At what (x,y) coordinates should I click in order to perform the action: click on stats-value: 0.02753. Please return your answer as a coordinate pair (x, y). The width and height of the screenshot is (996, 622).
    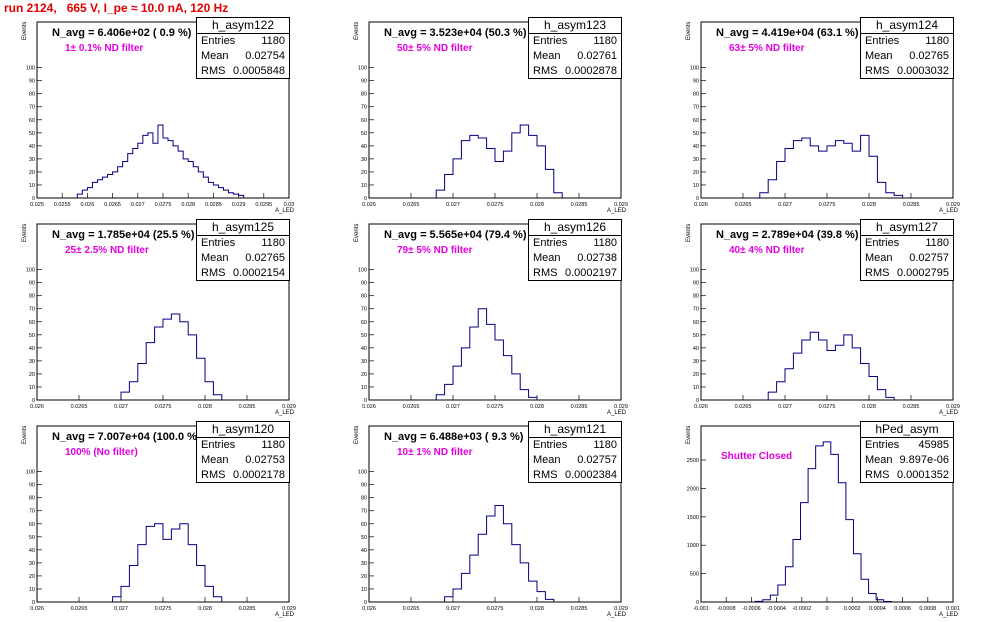
    Looking at the image, I should click on (265, 460).